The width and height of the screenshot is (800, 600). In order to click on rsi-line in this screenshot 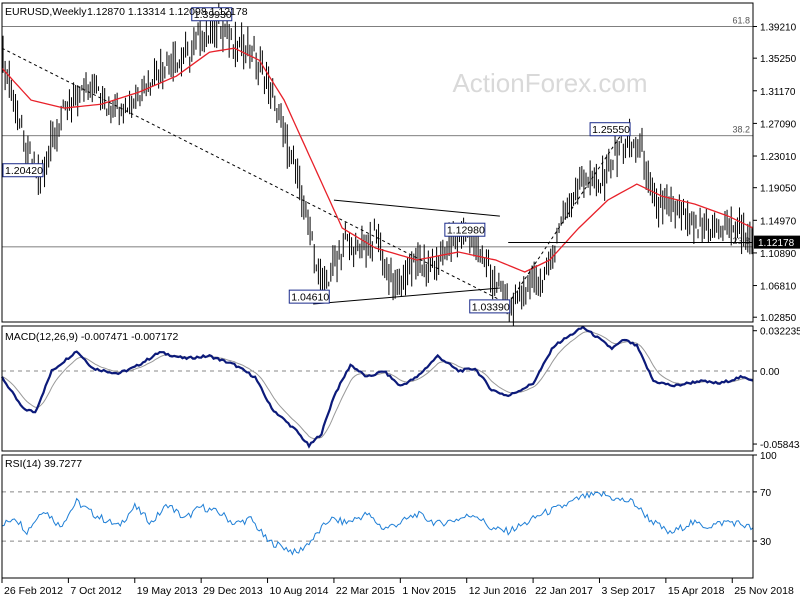, I will do `click(377, 523)`.